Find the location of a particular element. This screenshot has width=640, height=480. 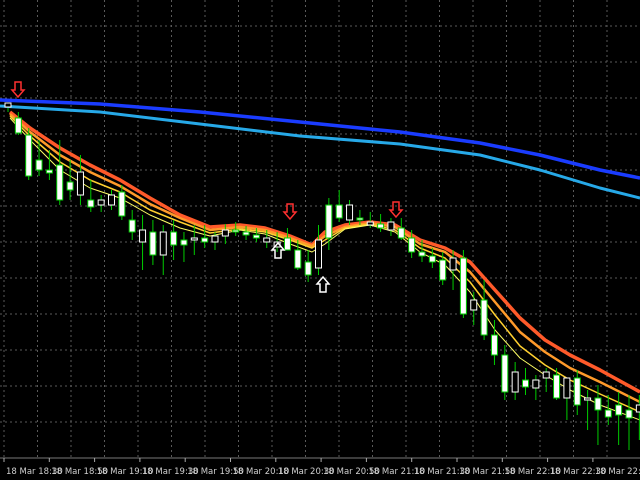

x-tick-label: 18 Mar 20:50 is located at coordinates (351, 472).